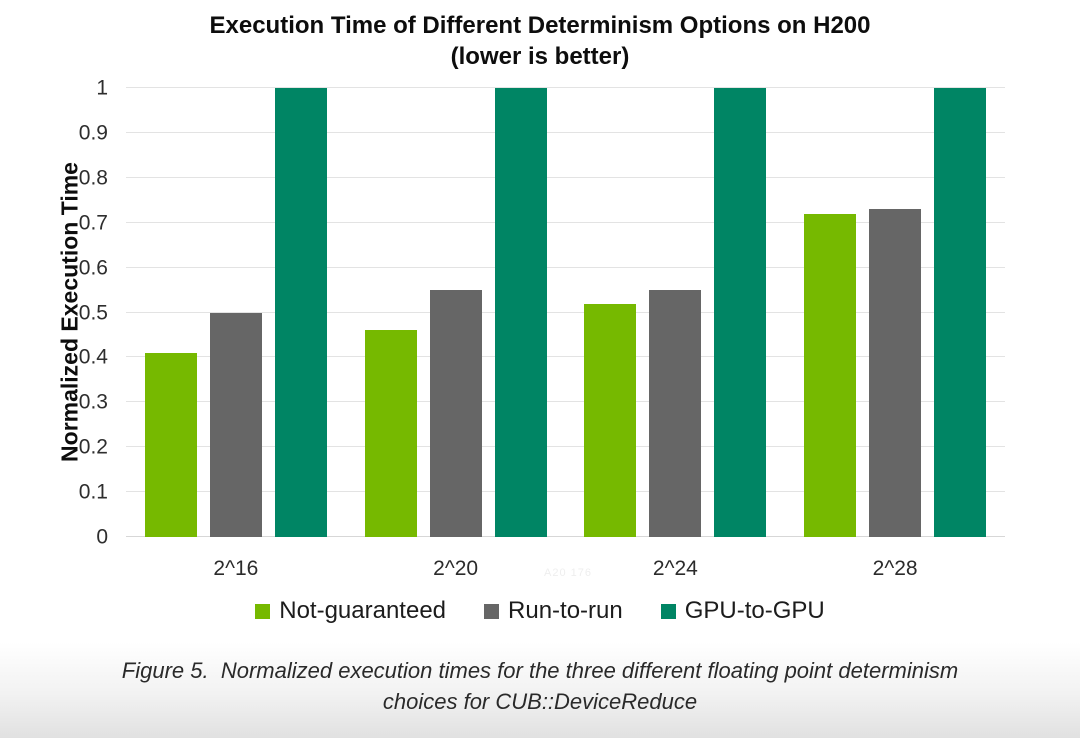 The image size is (1080, 738). I want to click on bar-group-2^28: 2^28, so click(895, 334).